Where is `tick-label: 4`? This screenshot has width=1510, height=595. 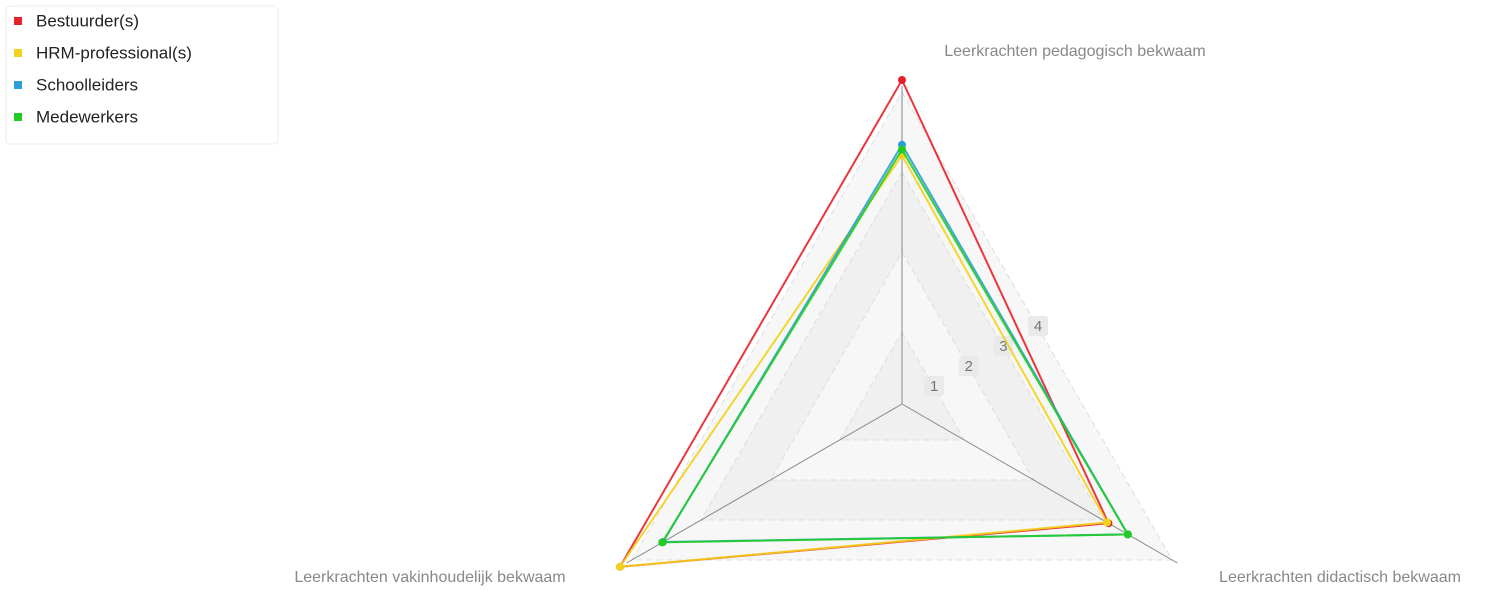
tick-label: 4 is located at coordinates (1038, 326).